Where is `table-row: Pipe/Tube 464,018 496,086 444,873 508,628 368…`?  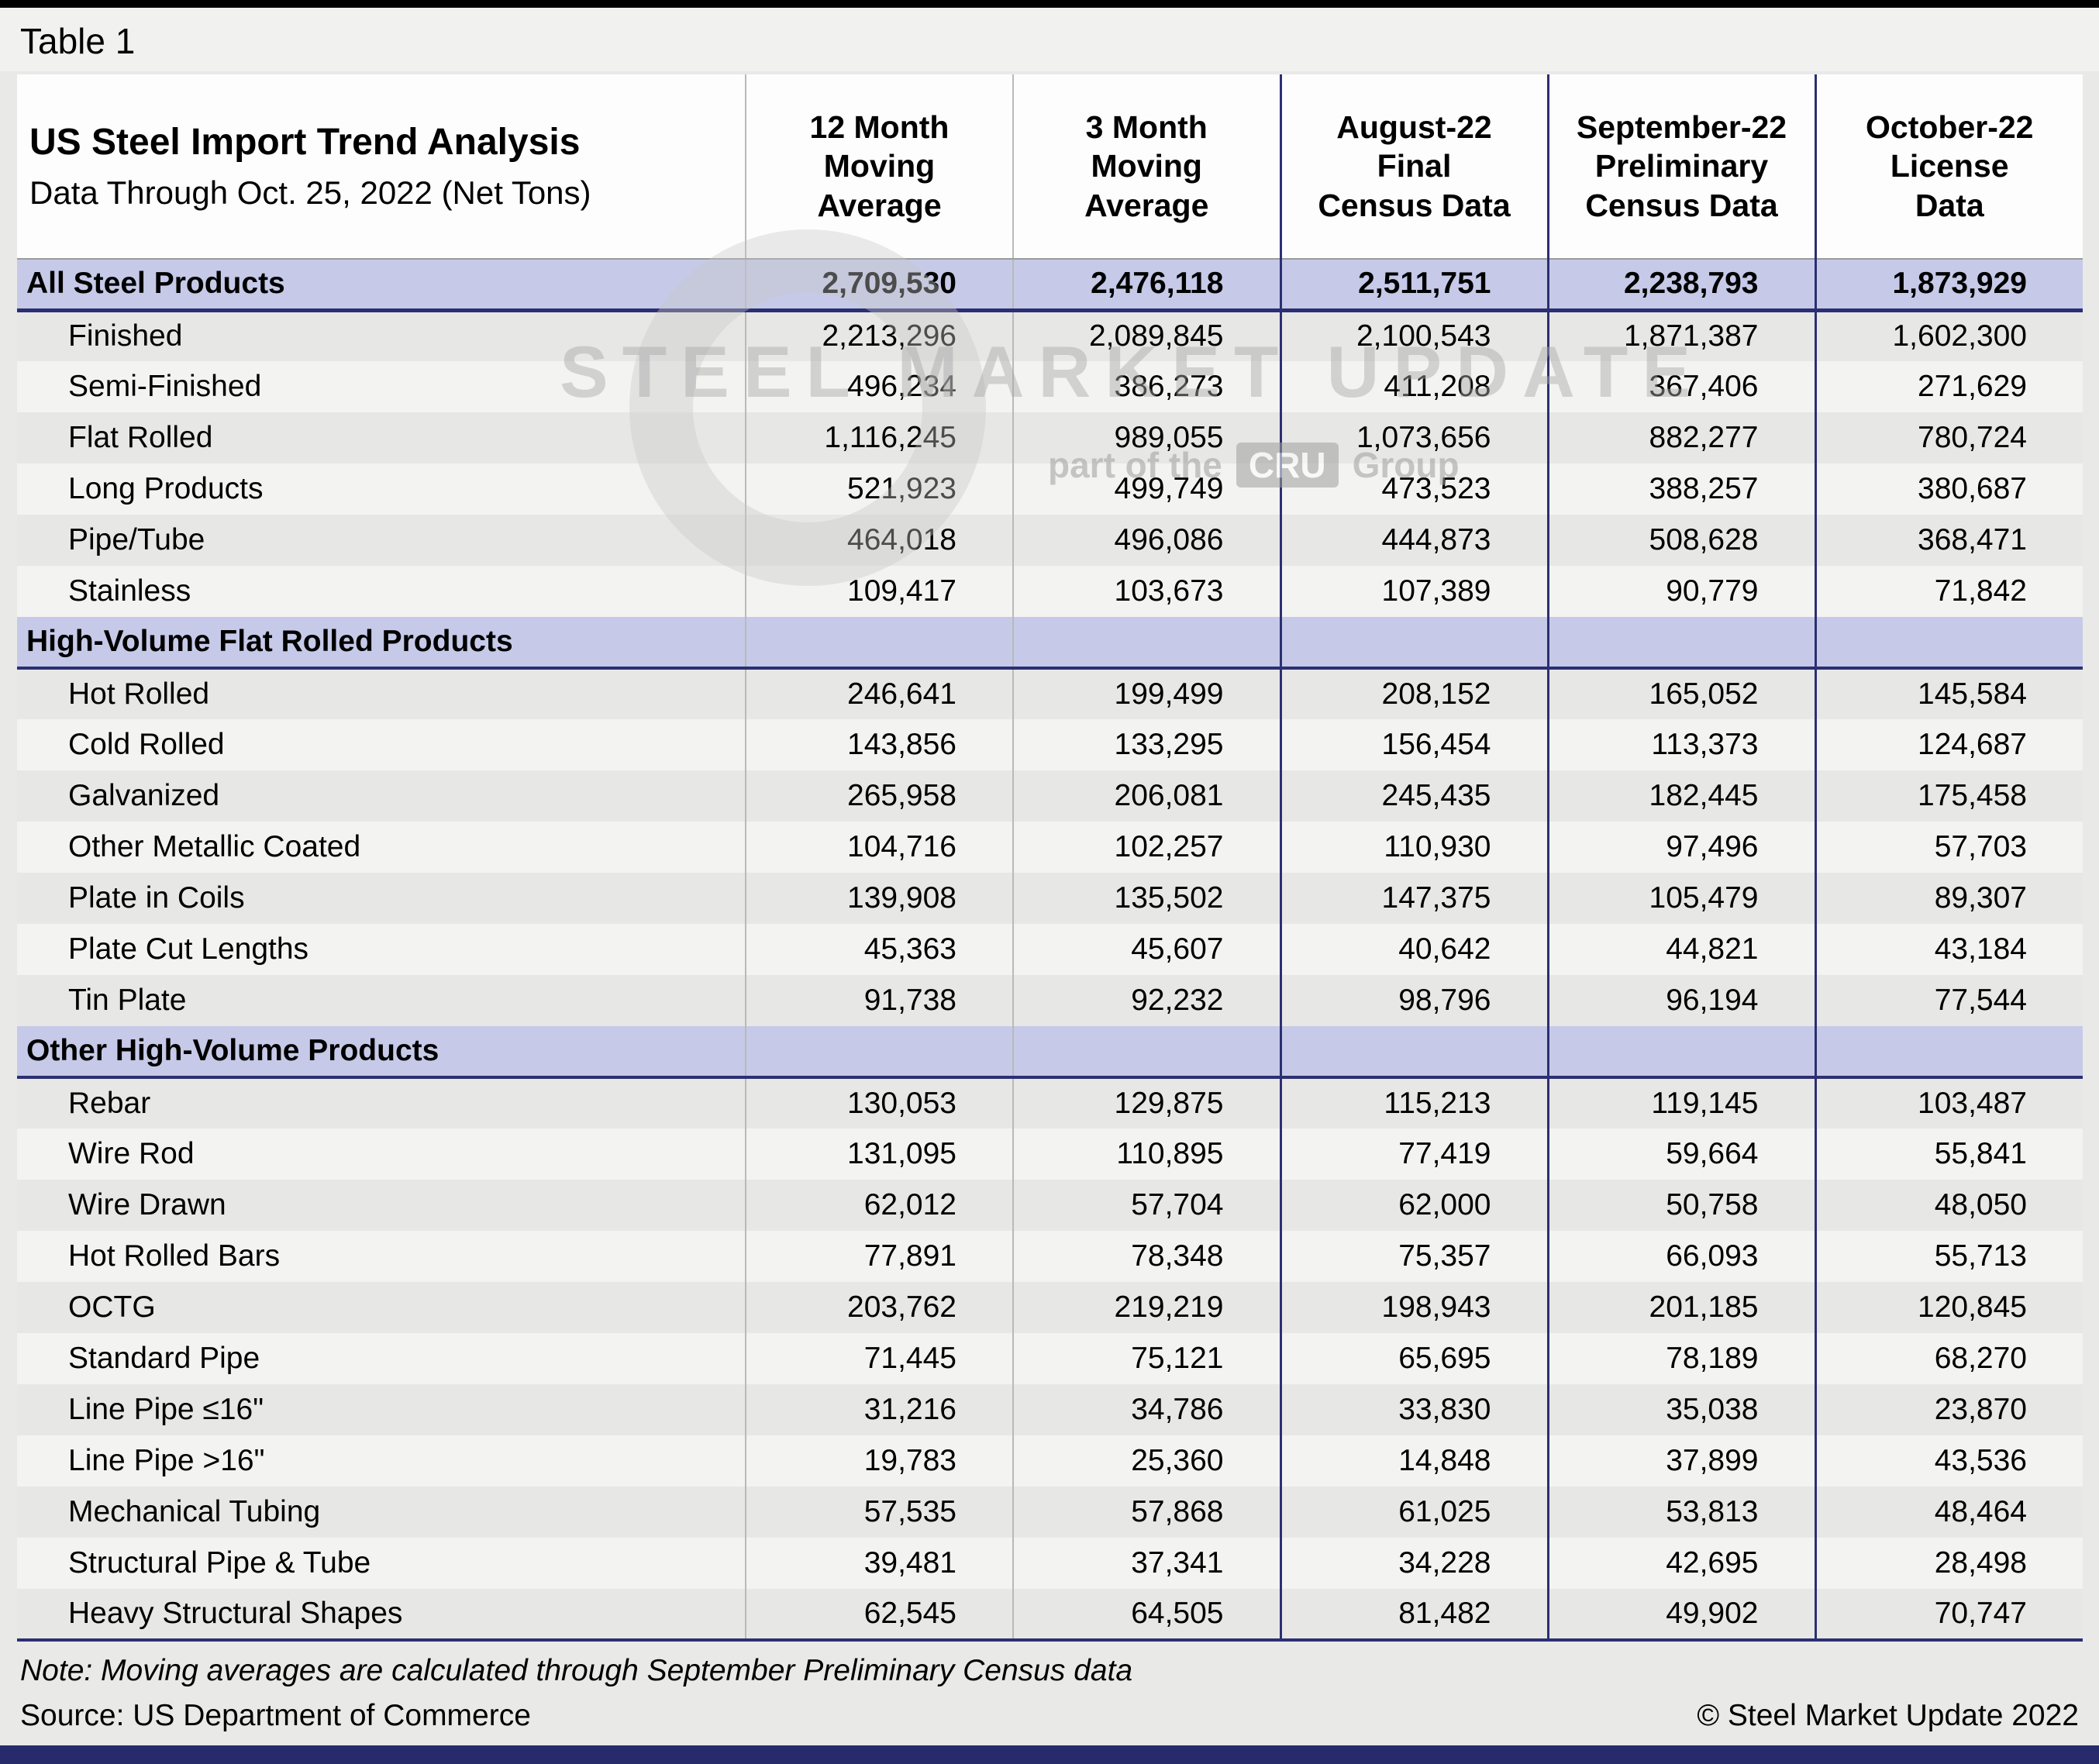
table-row: Pipe/Tube 464,018 496,086 444,873 508,628 368… is located at coordinates (1050, 540).